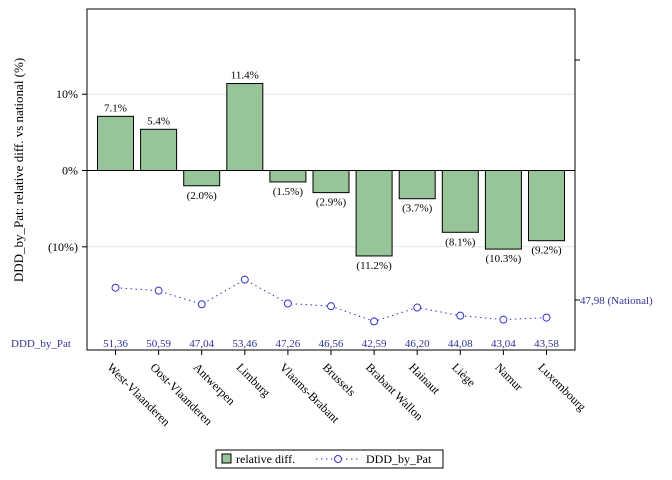  Describe the element at coordinates (202, 196) in the screenshot. I see `bar-data-label: (2.0%)` at that location.